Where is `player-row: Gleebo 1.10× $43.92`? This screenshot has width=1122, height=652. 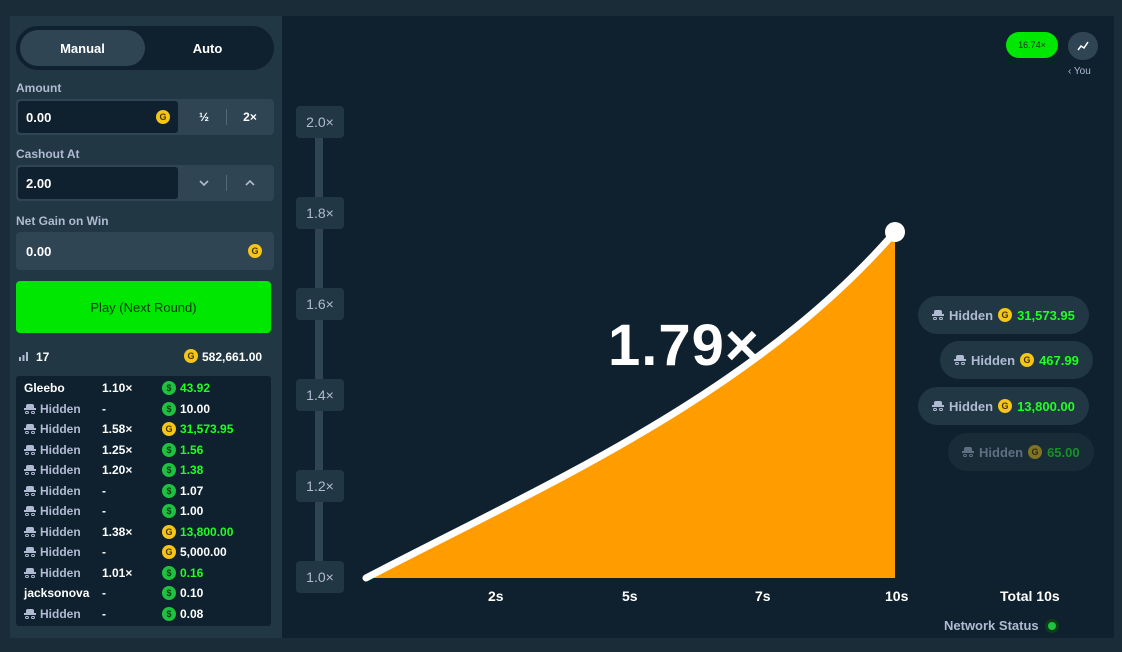 player-row: Gleebo 1.10× $43.92 is located at coordinates (143, 388).